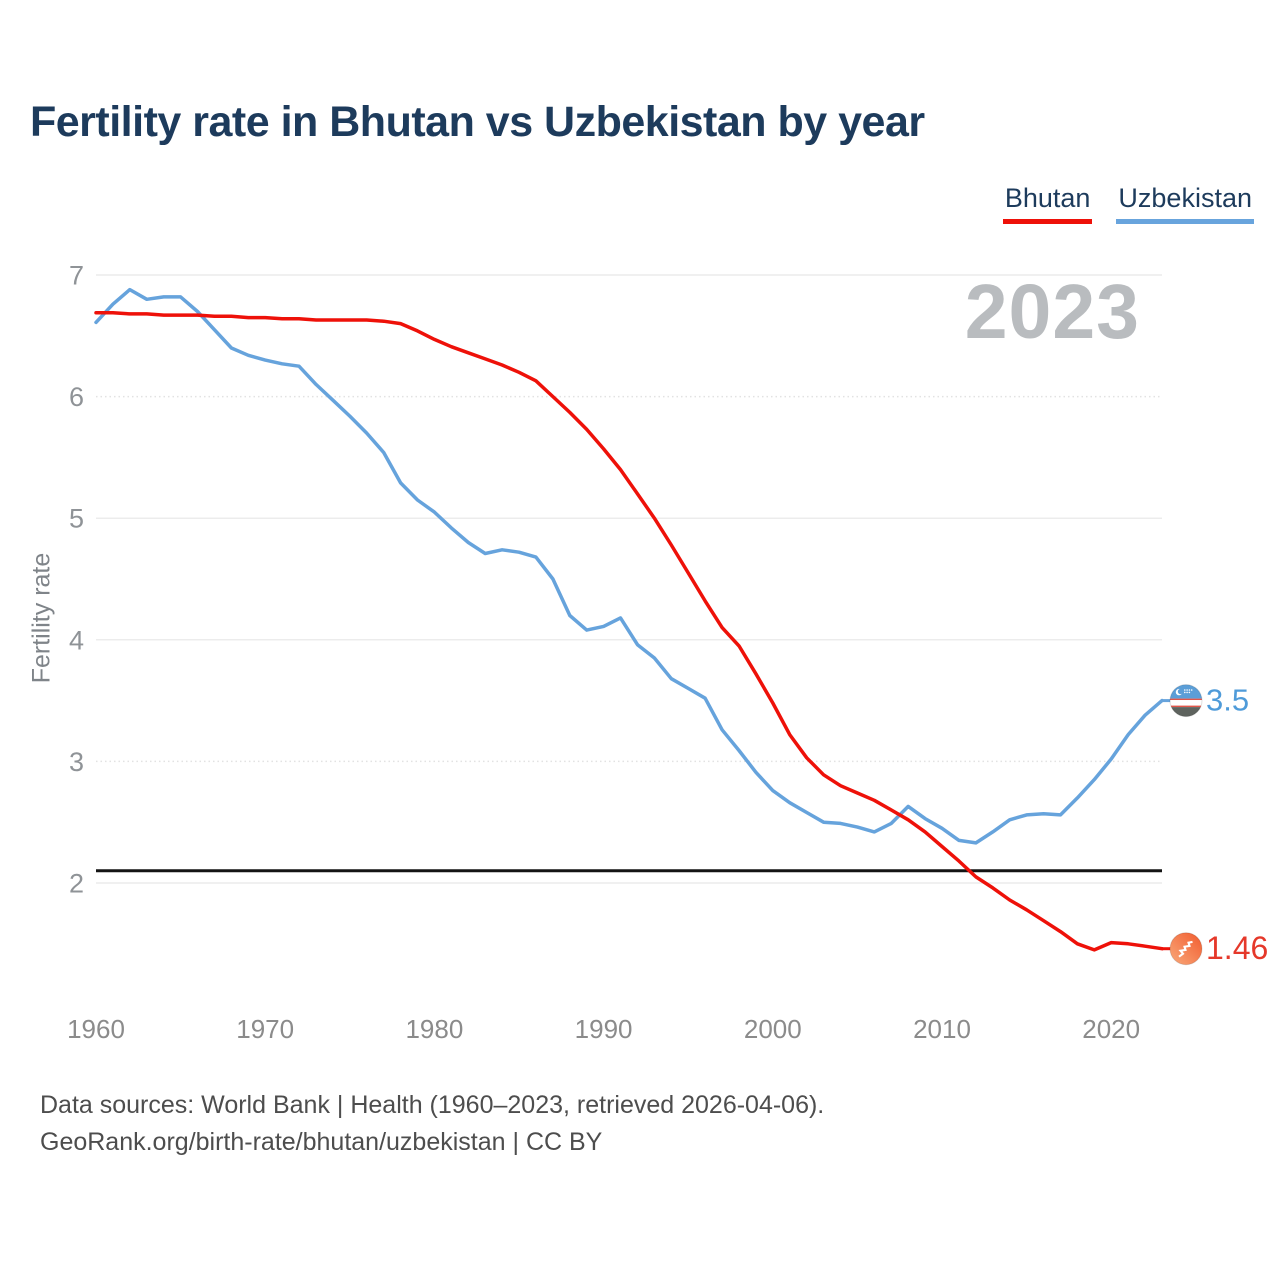  Describe the element at coordinates (76, 762) in the screenshot. I see `y-tick-label-3: 3` at that location.